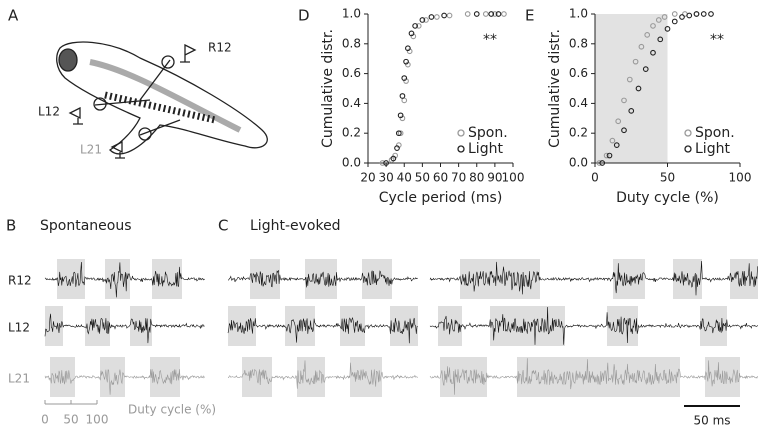 Image resolution: width=764 pixels, height=432 pixels. I want to click on panel-title: Spontaneous, so click(86, 226).